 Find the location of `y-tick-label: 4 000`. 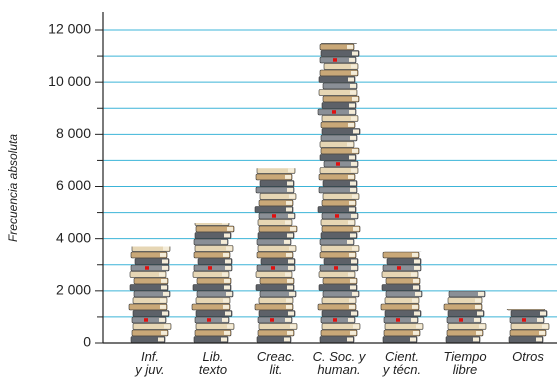

y-tick-label: 4 000 is located at coordinates (73, 237).